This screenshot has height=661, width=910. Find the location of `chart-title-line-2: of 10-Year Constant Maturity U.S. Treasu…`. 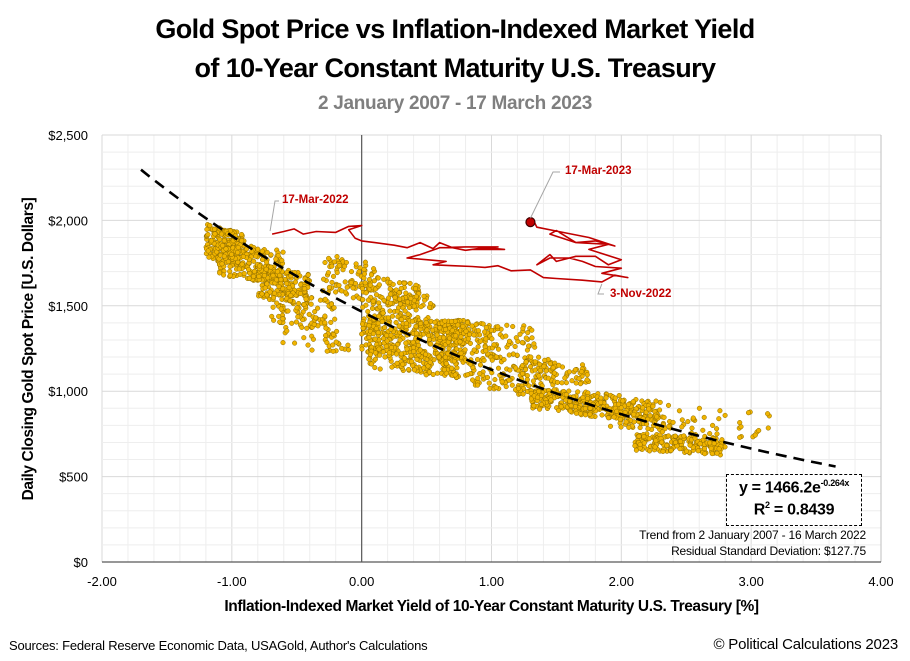

chart-title-line-2: of 10-Year Constant Maturity U.S. Treasu… is located at coordinates (455, 68).